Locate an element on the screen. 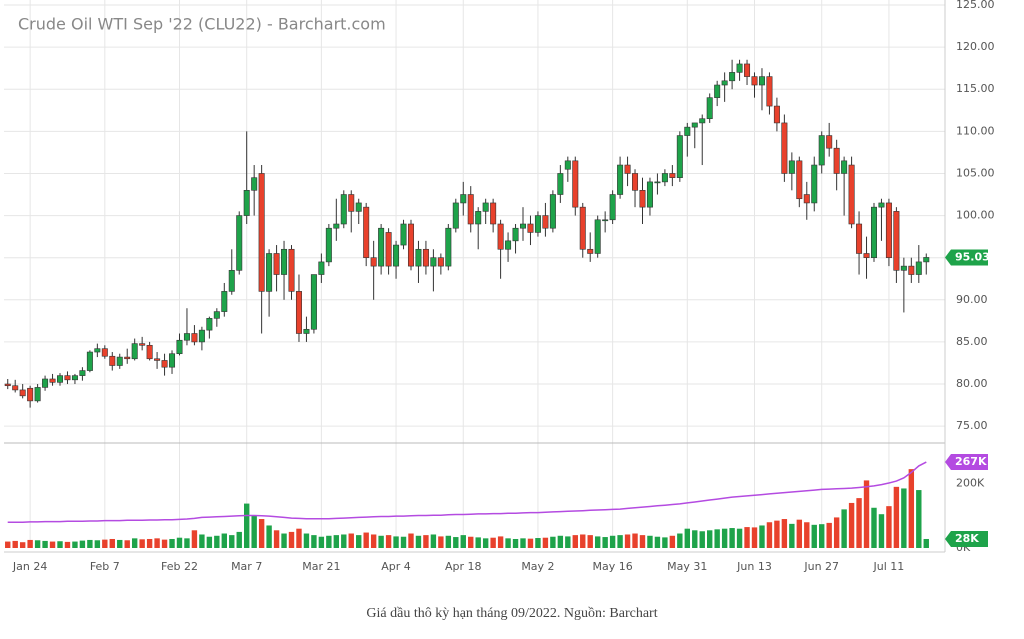 This screenshot has width=1024, height=639. y-tick-label: 105.00 is located at coordinates (975, 172).